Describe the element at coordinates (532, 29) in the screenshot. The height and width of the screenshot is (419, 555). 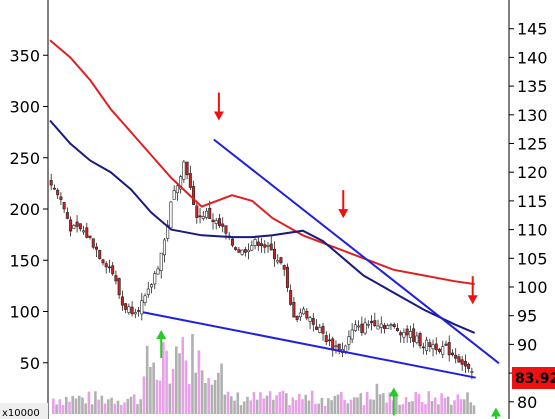
I see `right-tick-label: 145` at that location.